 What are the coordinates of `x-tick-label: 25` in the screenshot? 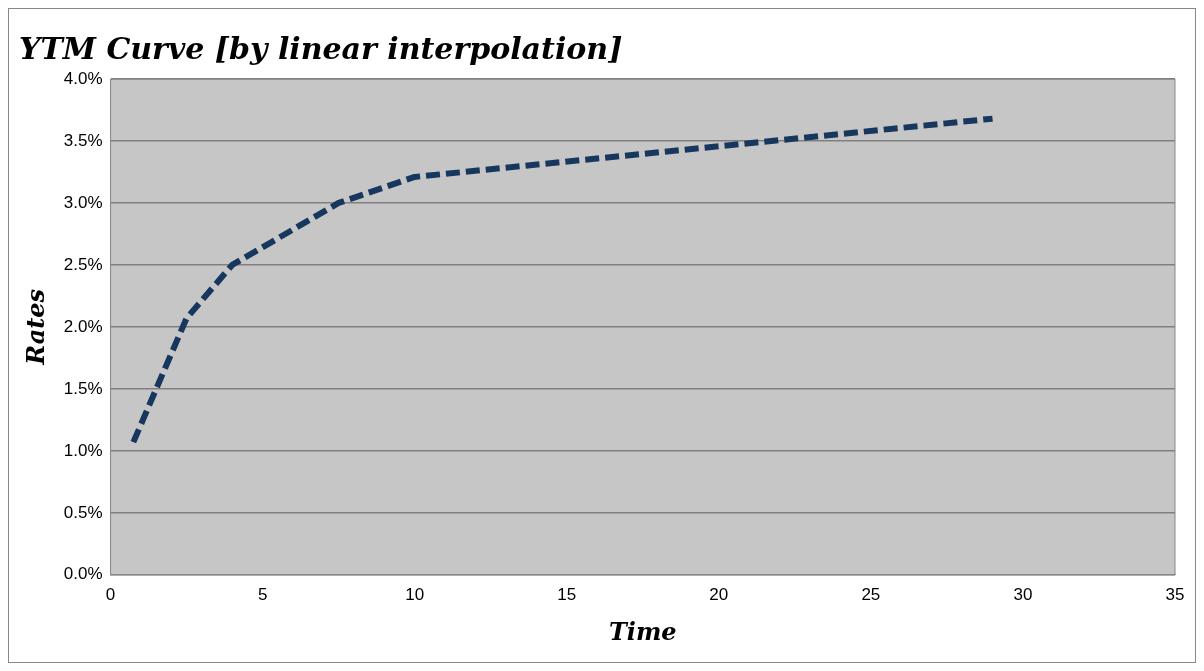 It's located at (871, 594).